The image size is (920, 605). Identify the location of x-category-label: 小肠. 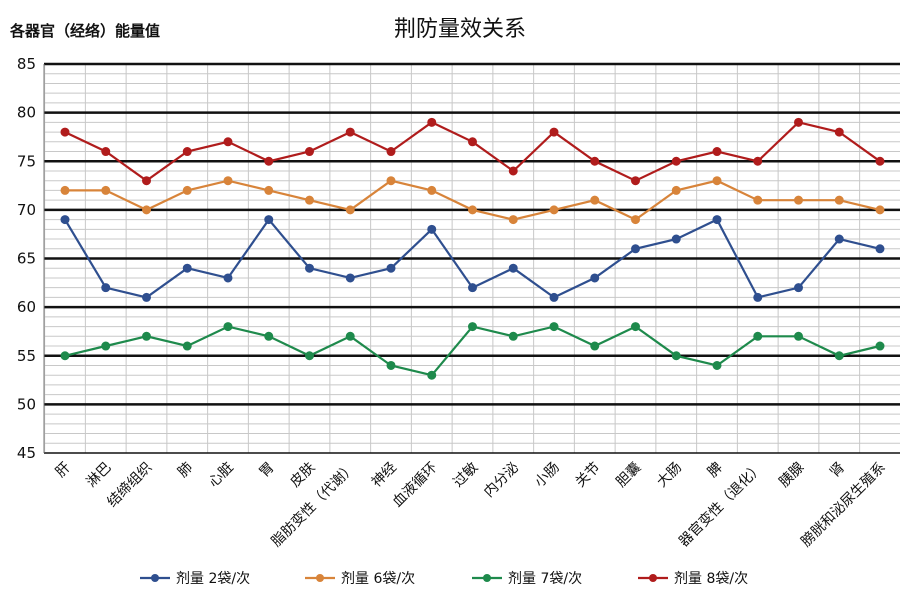
(547, 475).